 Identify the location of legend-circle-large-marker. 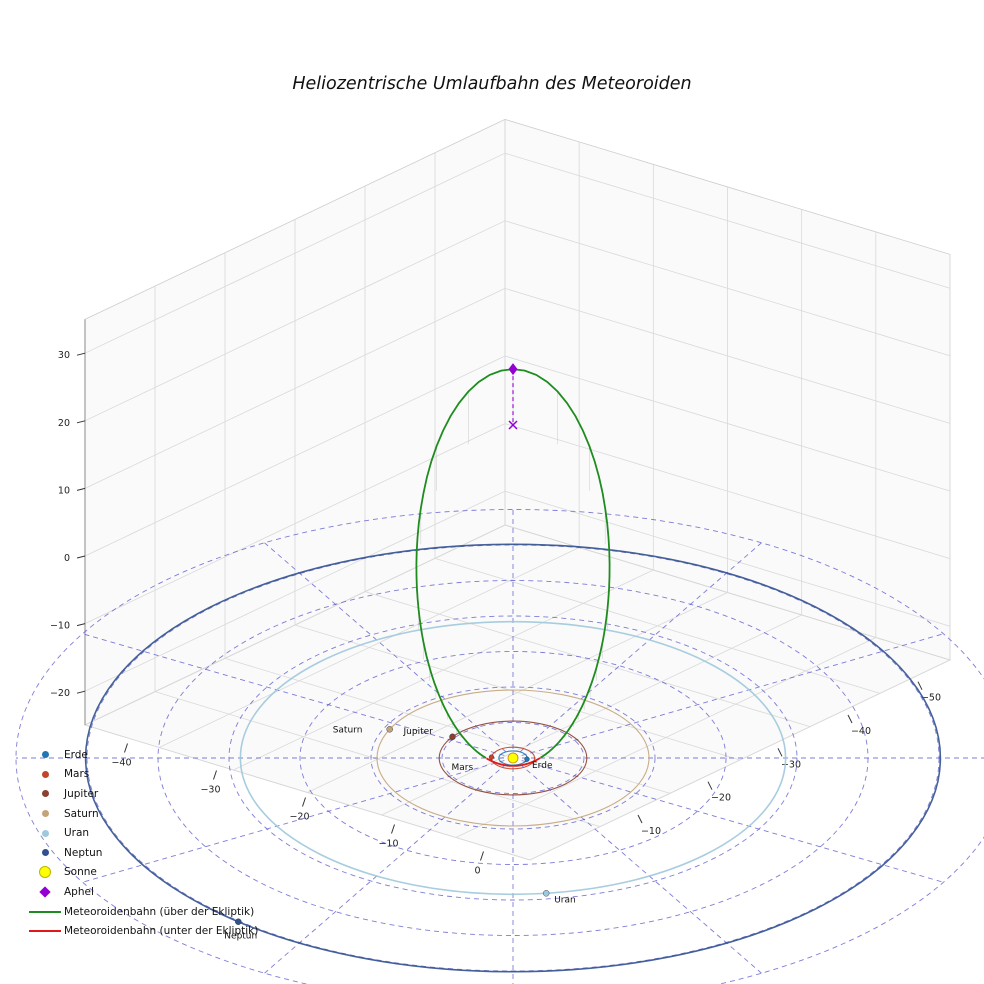
(45, 872).